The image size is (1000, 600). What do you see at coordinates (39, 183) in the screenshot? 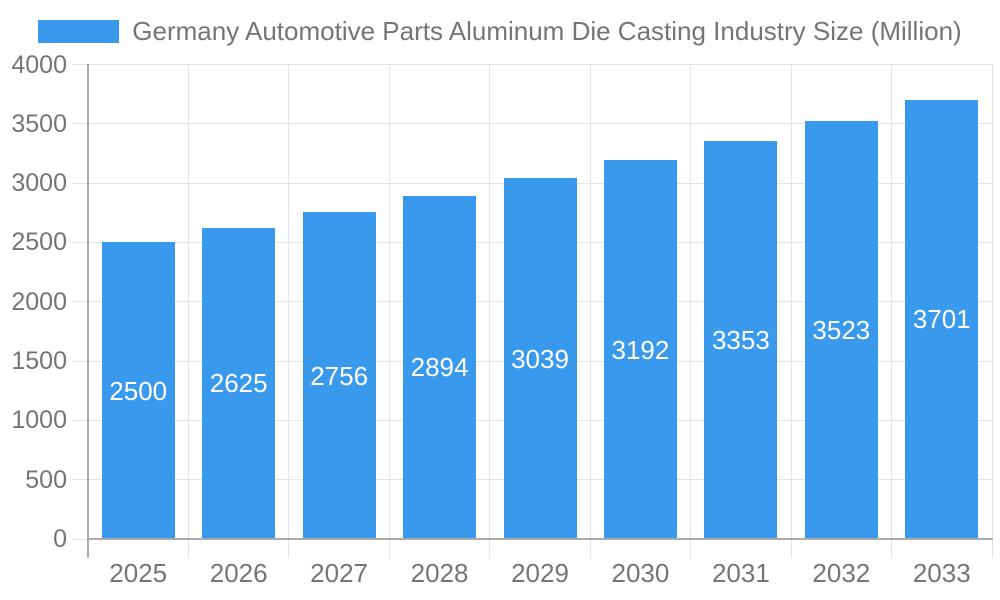
I see `y-axis-tick-label: 3000` at bounding box center [39, 183].